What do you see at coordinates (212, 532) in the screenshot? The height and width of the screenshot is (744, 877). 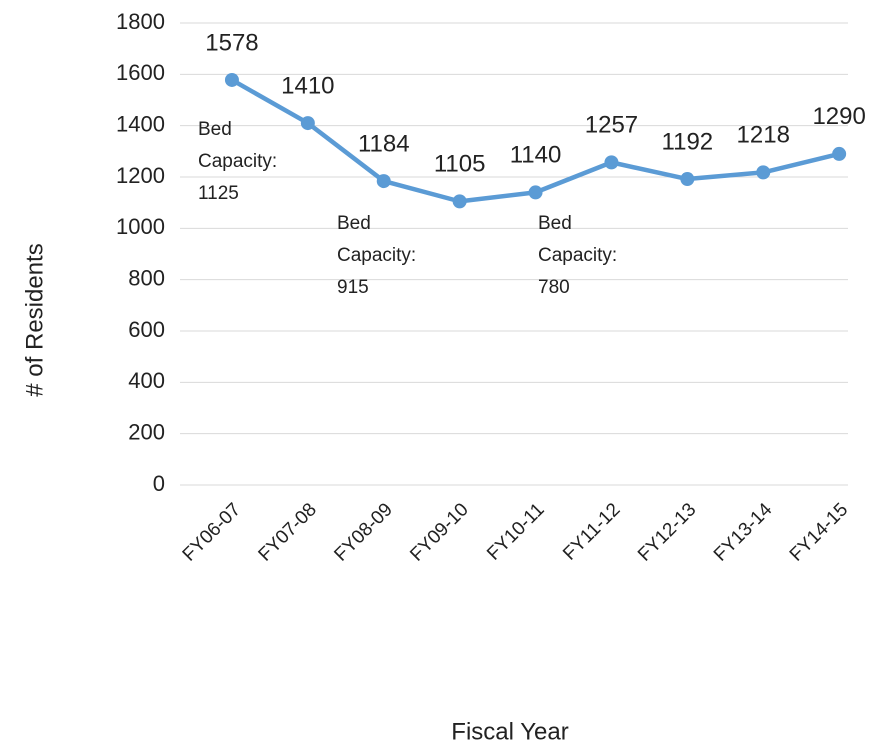 I see `x-tick-label: FY06-07` at bounding box center [212, 532].